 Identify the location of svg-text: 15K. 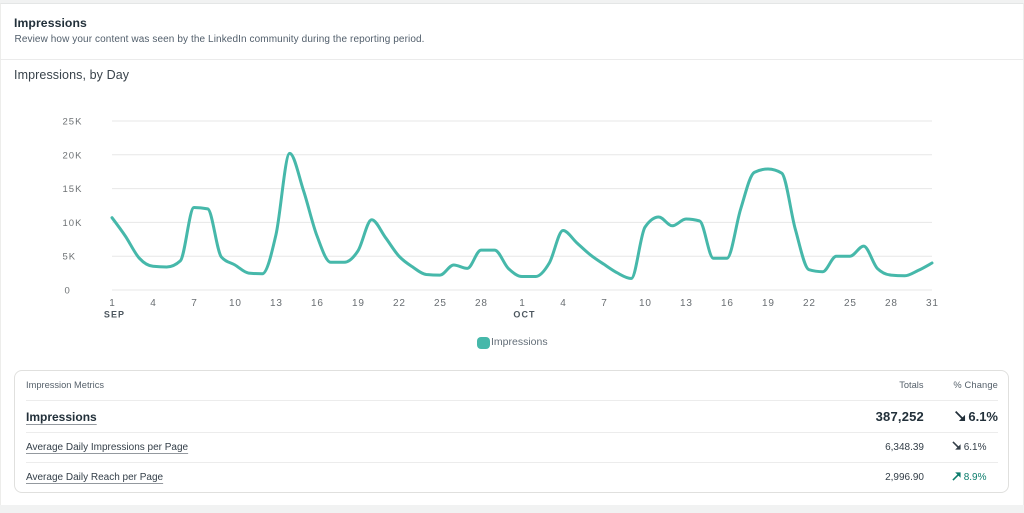
(73, 189).